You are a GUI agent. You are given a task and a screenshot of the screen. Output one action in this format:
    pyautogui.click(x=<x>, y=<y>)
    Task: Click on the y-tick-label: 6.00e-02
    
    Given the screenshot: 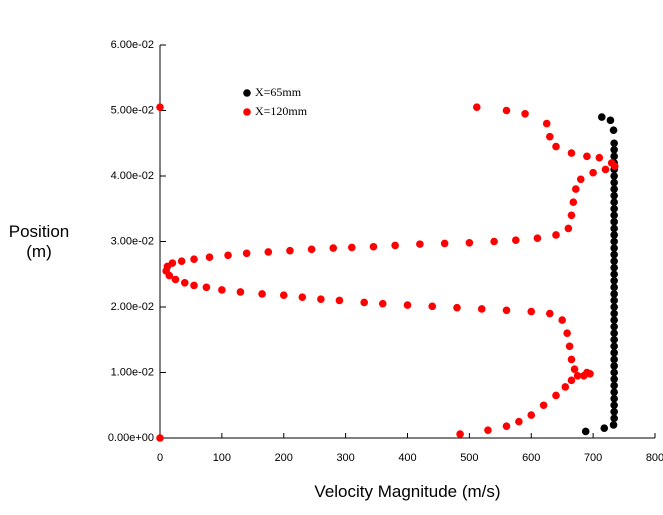 What is the action you would take?
    pyautogui.click(x=132, y=45)
    